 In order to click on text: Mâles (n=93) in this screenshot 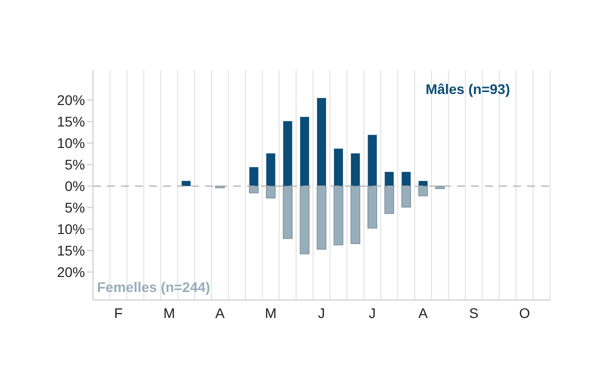, I will do `click(468, 89)`.